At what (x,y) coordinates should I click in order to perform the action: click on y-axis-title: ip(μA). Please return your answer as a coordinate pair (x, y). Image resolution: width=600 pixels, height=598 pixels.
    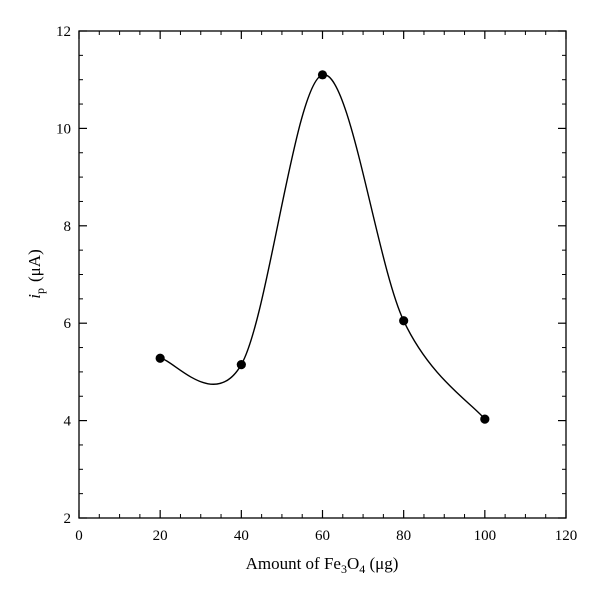
    Looking at the image, I should click on (36, 273).